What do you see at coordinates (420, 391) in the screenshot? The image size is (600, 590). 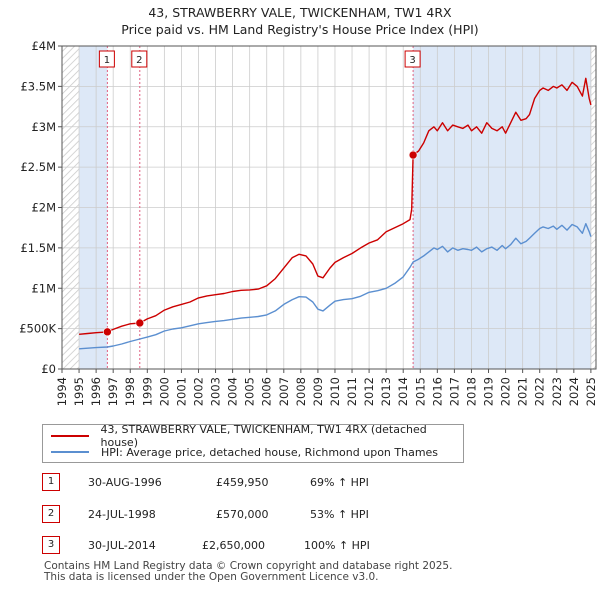 I see `x-tick-label: 2015` at bounding box center [420, 391].